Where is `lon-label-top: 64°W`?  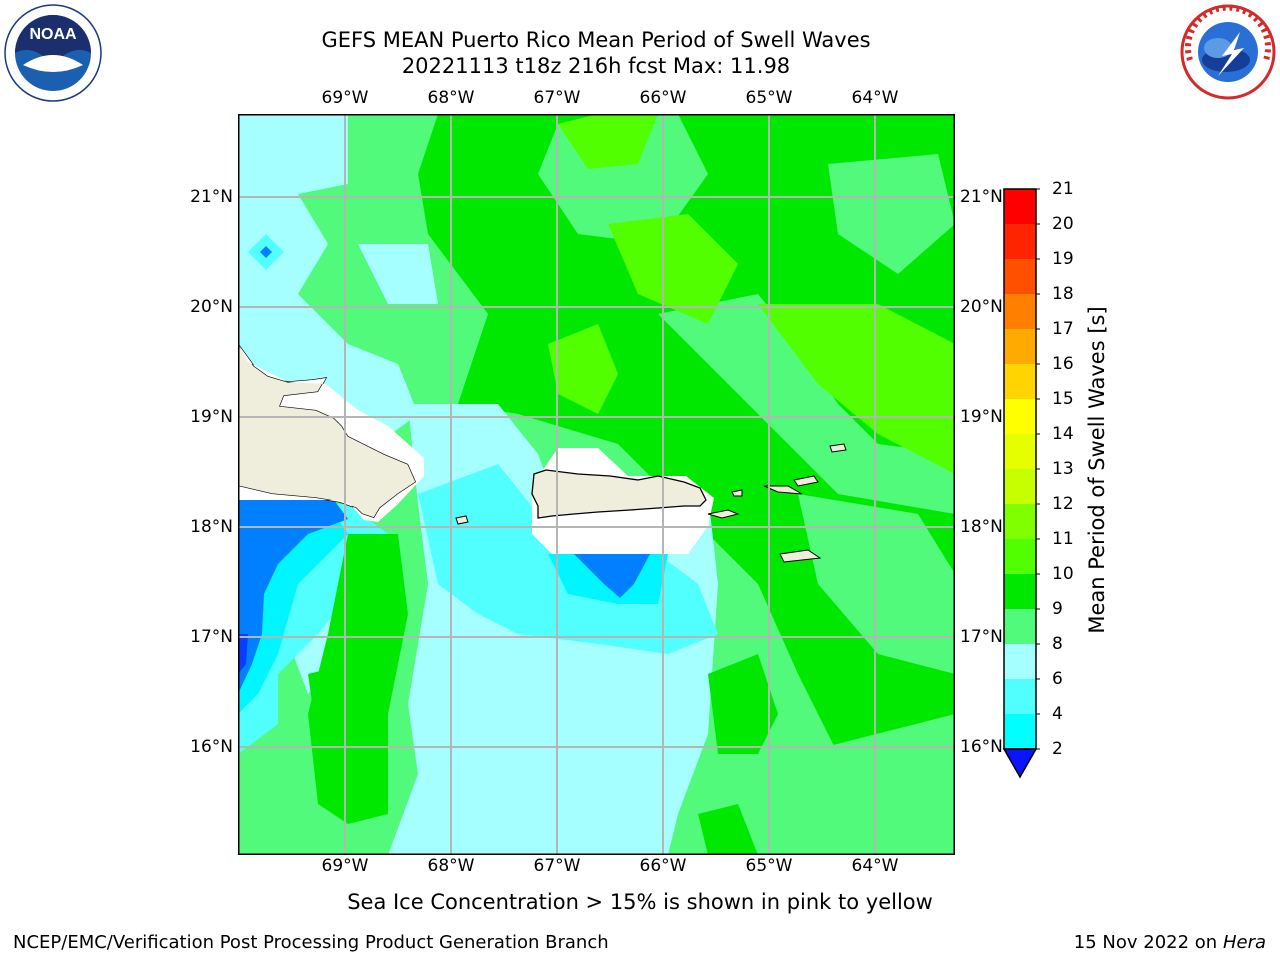 lon-label-top: 64°W is located at coordinates (875, 98).